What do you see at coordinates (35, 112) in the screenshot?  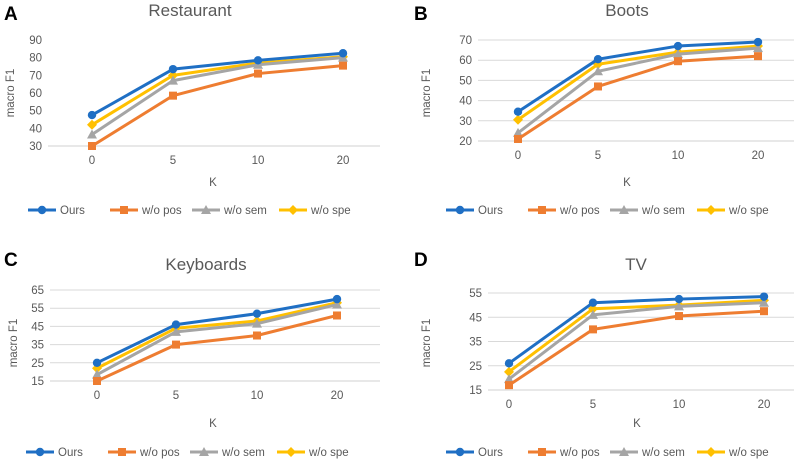 I see `y-tick-label: 50` at bounding box center [35, 112].